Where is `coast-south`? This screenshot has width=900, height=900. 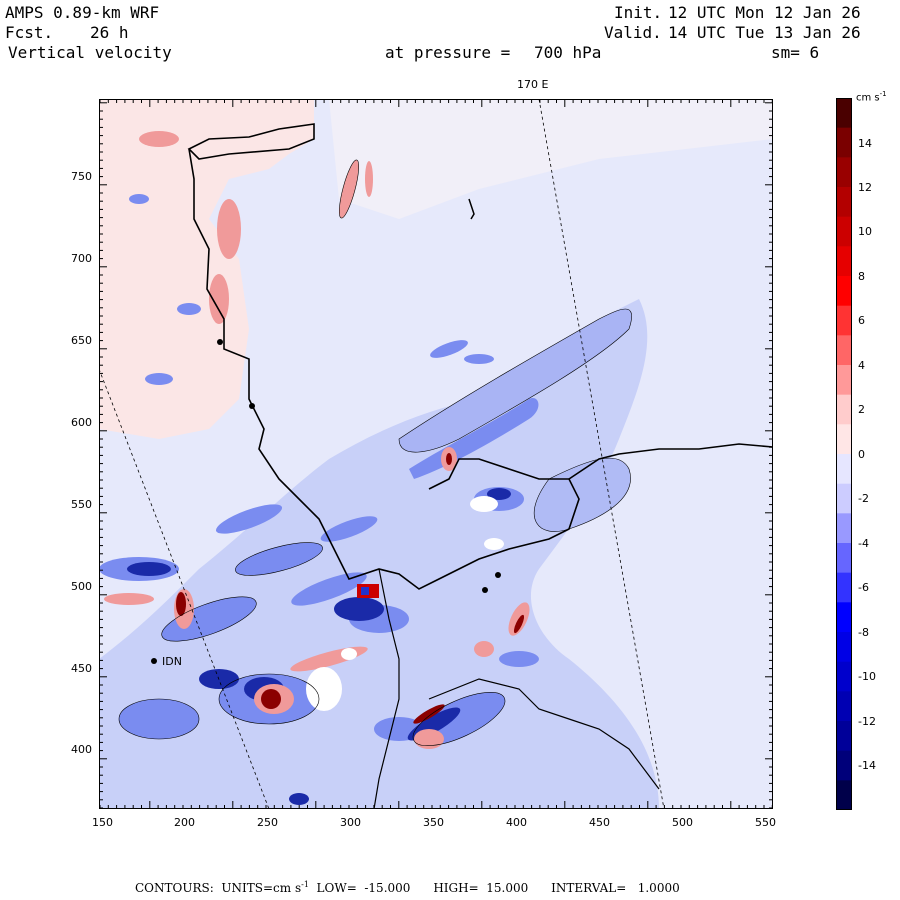 coast-south is located at coordinates (544, 734).